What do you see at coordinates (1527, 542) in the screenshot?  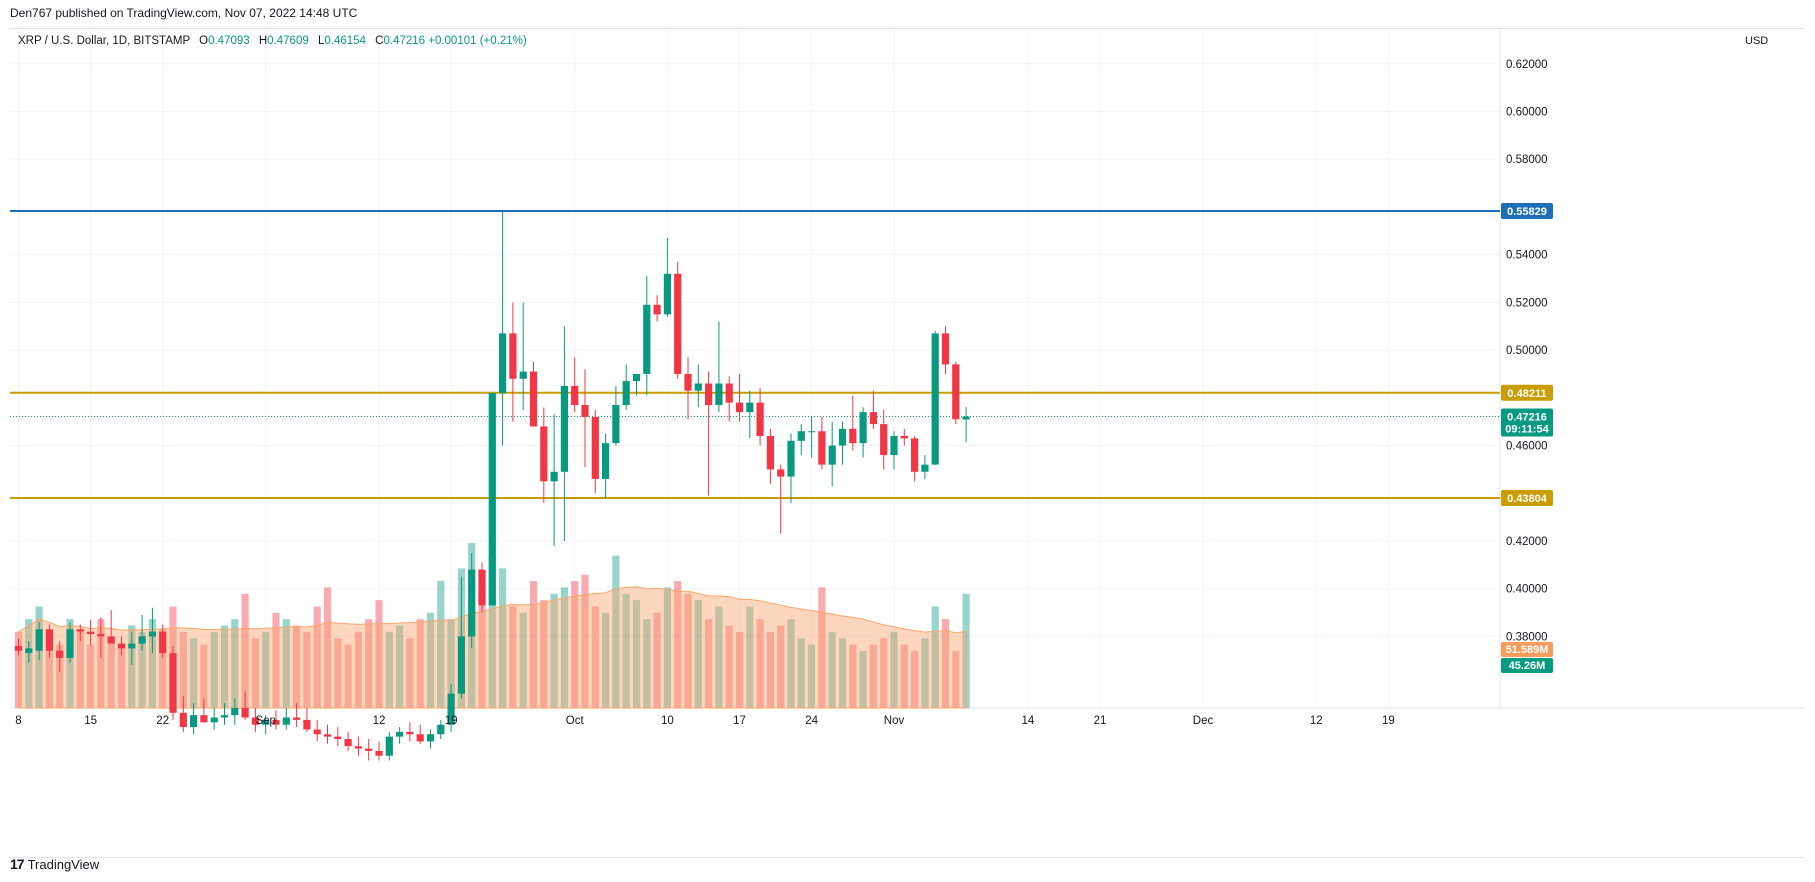 I see `y-tick-label: 0.42000` at bounding box center [1527, 542].